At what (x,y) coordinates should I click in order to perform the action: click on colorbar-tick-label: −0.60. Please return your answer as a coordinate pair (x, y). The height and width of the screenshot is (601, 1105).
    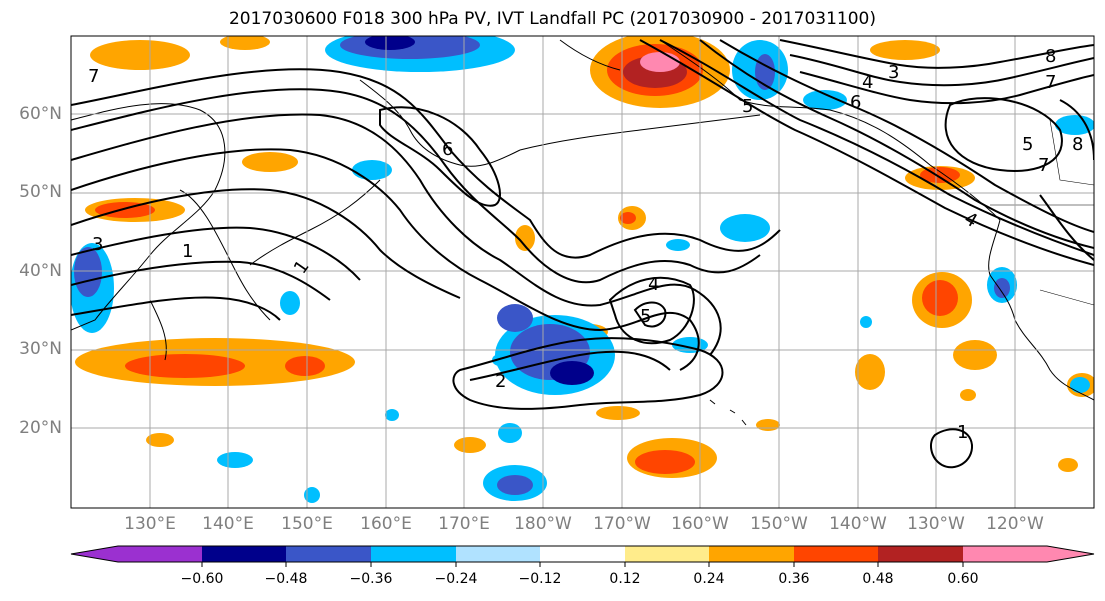
    Looking at the image, I should click on (202, 579).